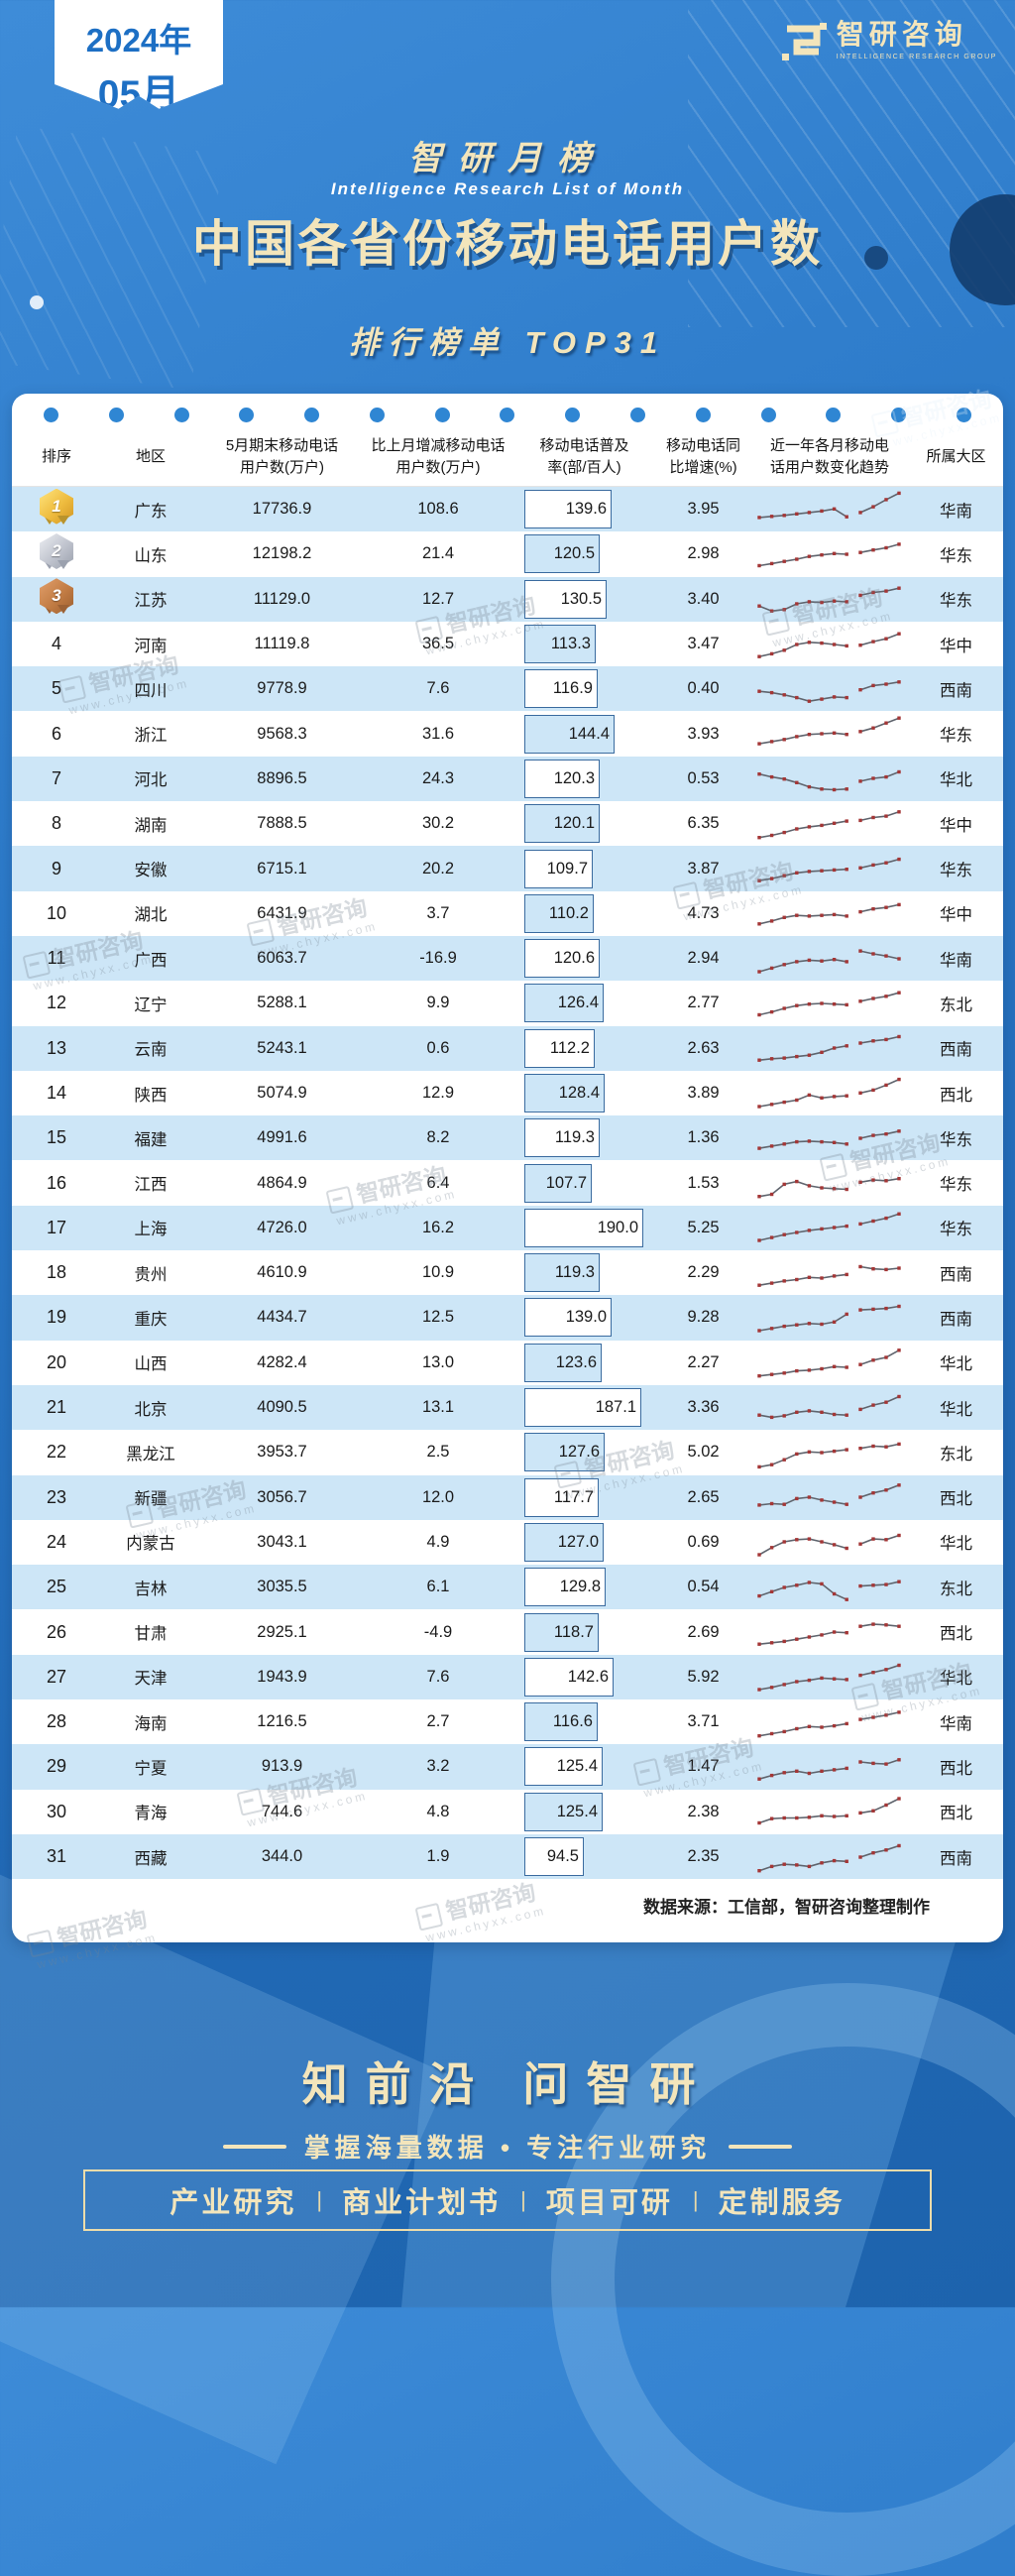 The width and height of the screenshot is (1015, 2576). What do you see at coordinates (56, 1857) in the screenshot?
I see `rank-cell: 31` at bounding box center [56, 1857].